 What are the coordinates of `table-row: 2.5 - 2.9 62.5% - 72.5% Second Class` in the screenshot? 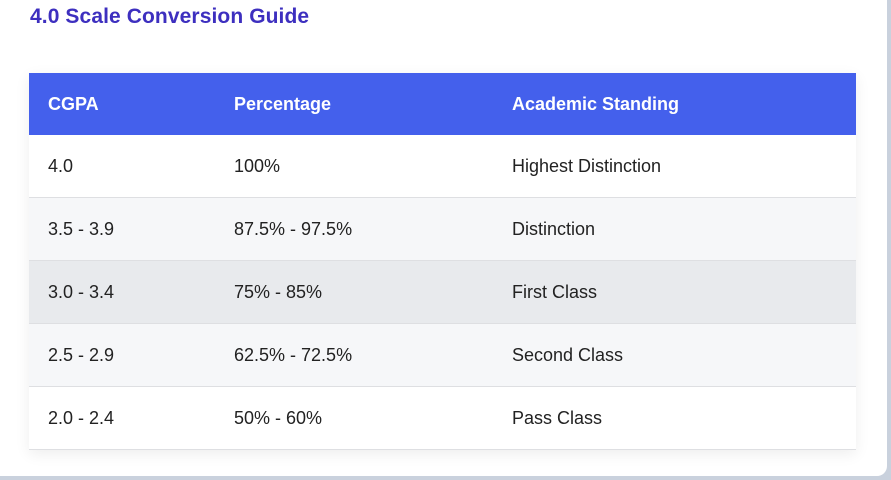 It's located at (442, 355).